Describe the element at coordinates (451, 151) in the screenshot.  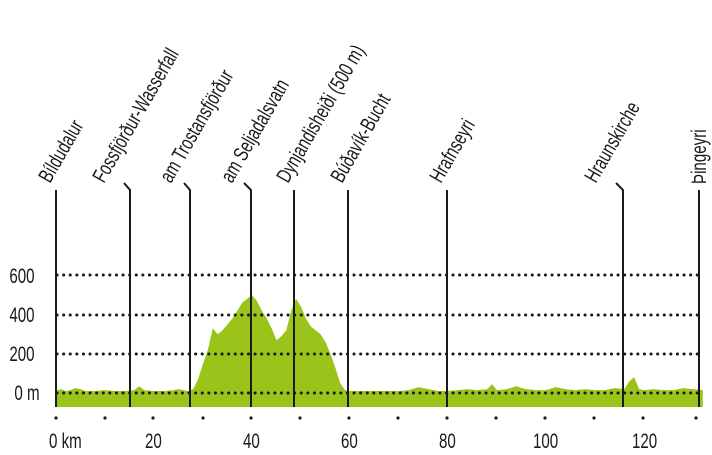
I see `waypoint-label-hrafnseyri: Hrafnseyri` at that location.